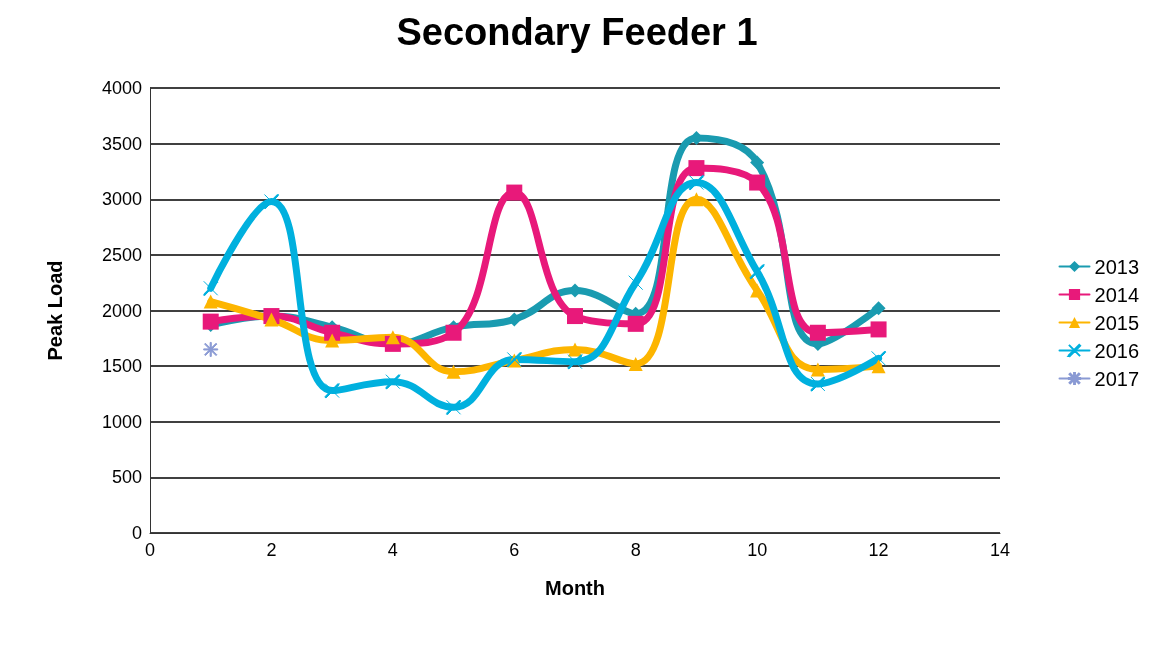 The height and width of the screenshot is (645, 1154). Describe the element at coordinates (121, 199) in the screenshot. I see `y-tick-label: 3000` at that location.